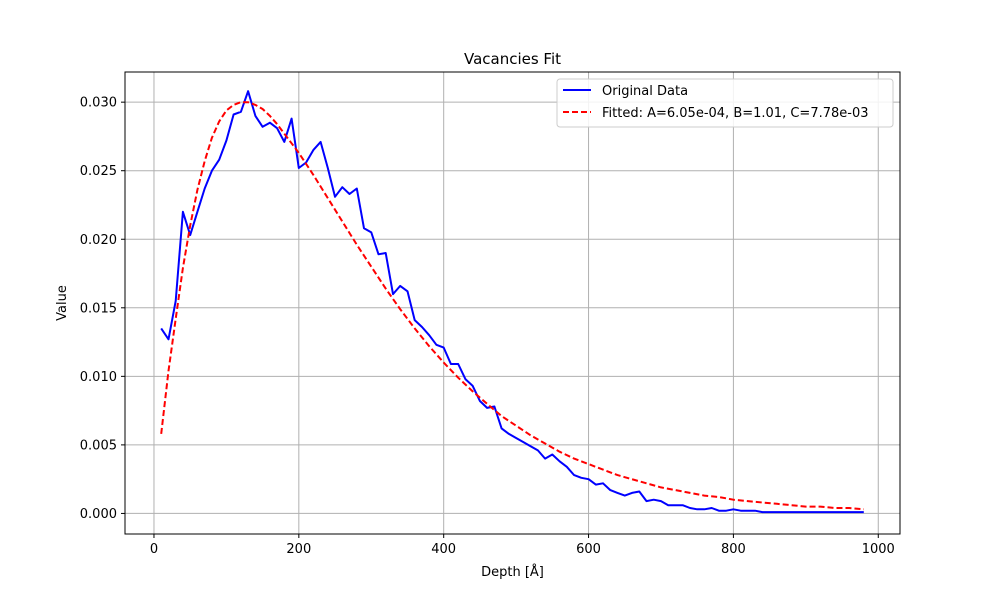 This screenshot has width=1000, height=600. I want to click on legend-box, so click(725, 103).